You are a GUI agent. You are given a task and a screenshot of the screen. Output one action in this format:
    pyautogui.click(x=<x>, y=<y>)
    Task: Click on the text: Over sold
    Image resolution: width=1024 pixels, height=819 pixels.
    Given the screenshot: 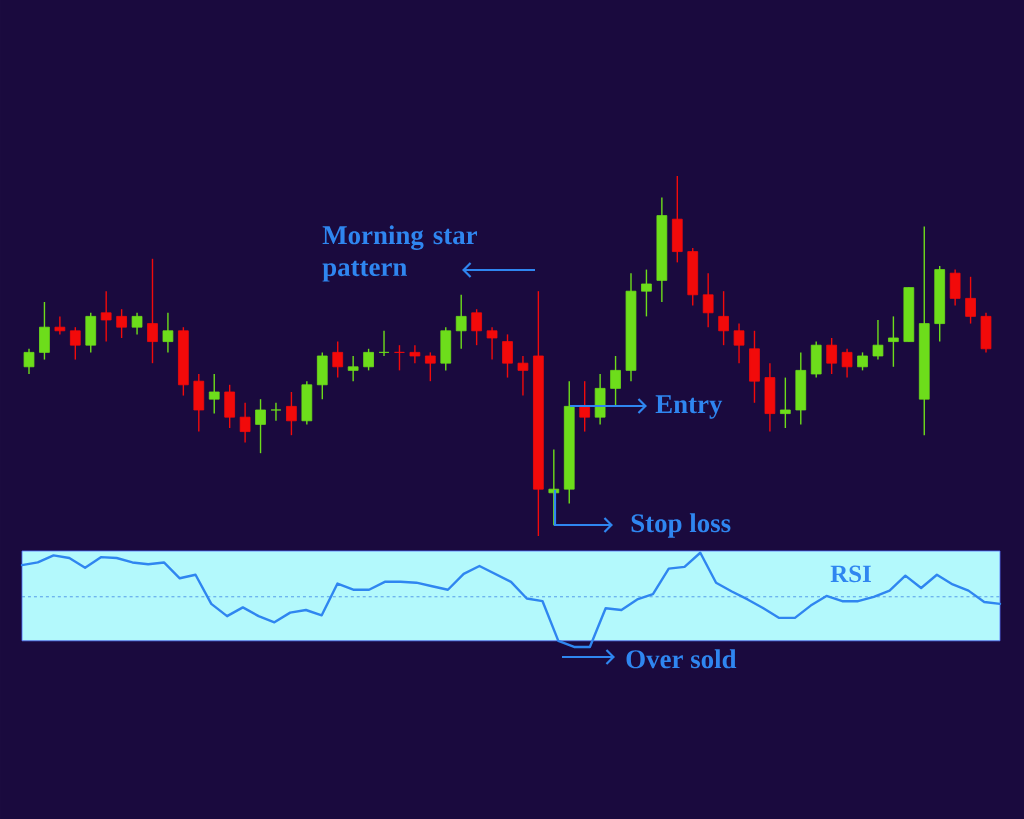 What is the action you would take?
    pyautogui.click(x=681, y=659)
    